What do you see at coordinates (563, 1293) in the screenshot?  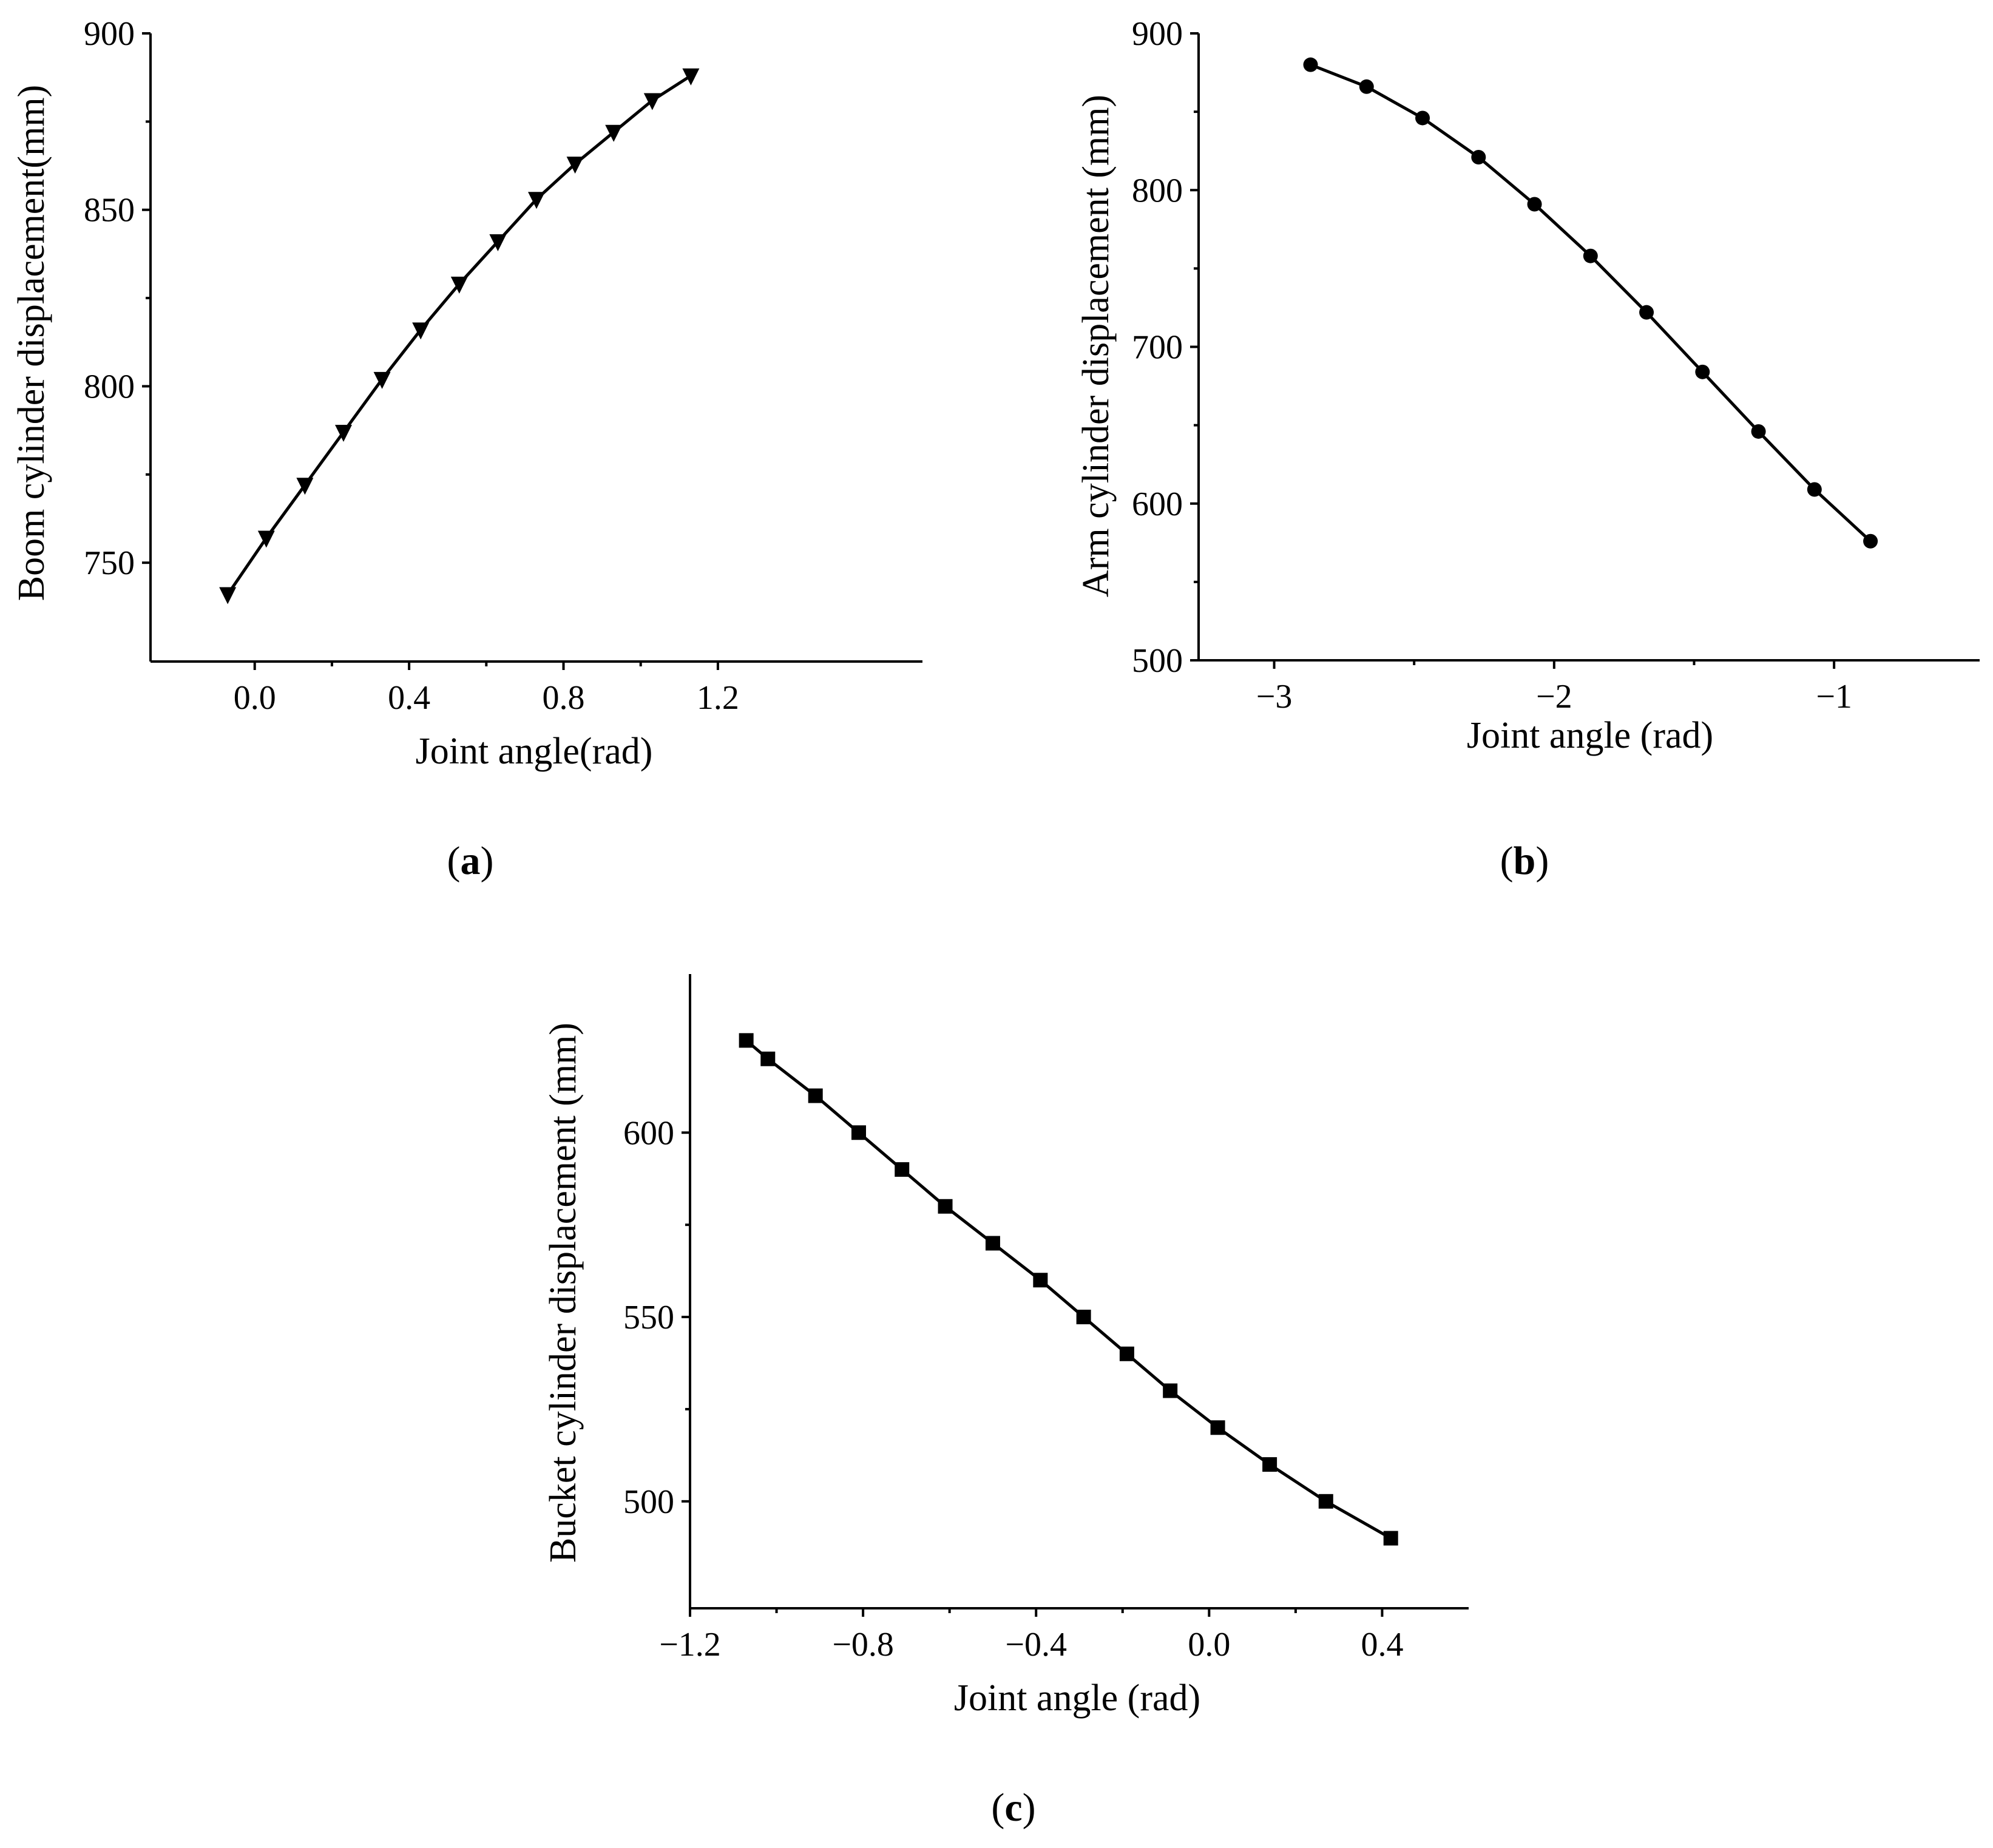 I see `panel-c-ylabel: Bucket cylinder displacement (mm)` at bounding box center [563, 1293].